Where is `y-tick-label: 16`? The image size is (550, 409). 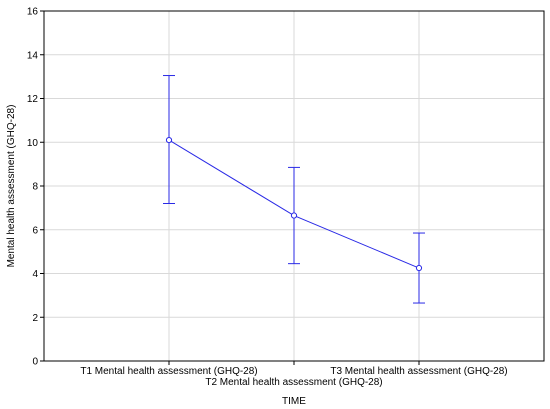 y-tick-label: 16 is located at coordinates (33, 12).